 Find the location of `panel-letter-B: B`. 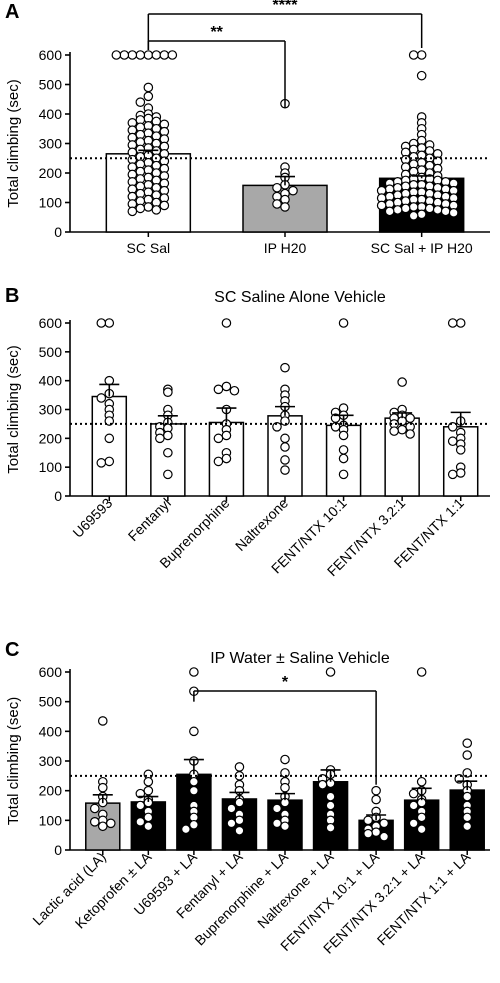

panel-letter-B: B is located at coordinates (12, 296).